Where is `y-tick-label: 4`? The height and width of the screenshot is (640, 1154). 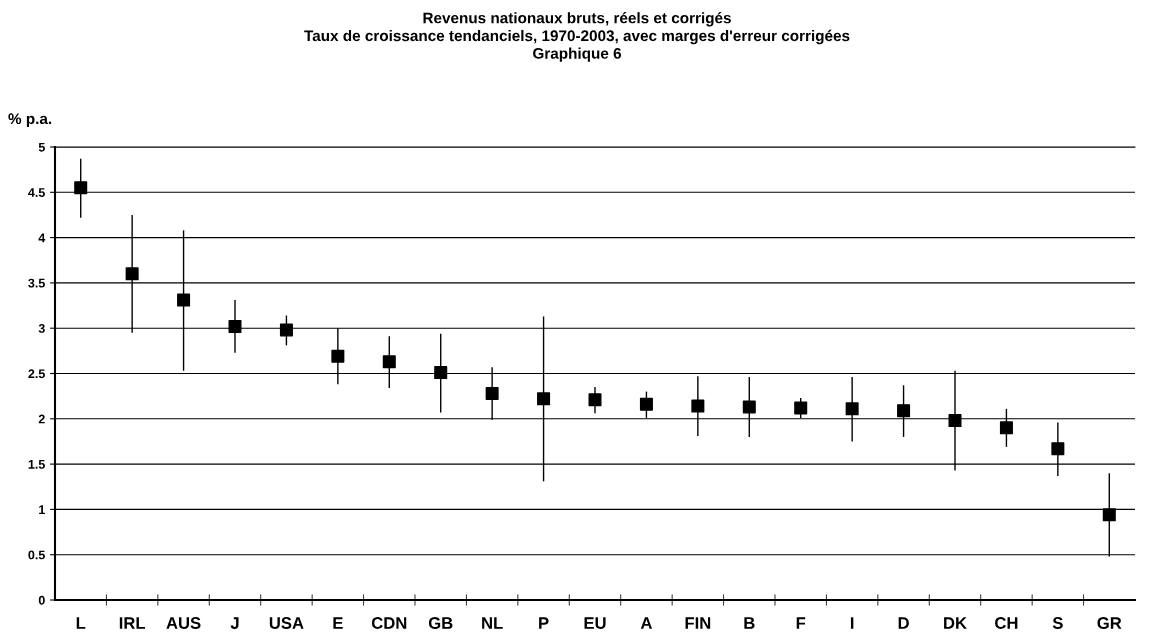 y-tick-label: 4 is located at coordinates (42, 238).